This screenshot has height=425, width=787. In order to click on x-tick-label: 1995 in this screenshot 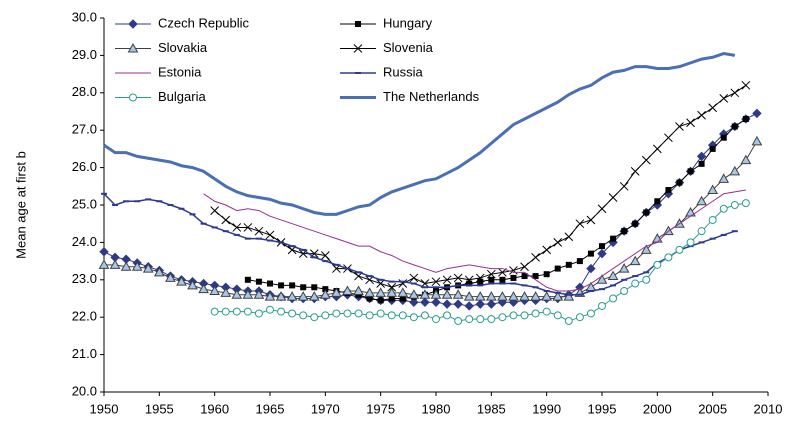, I will do `click(602, 408)`.